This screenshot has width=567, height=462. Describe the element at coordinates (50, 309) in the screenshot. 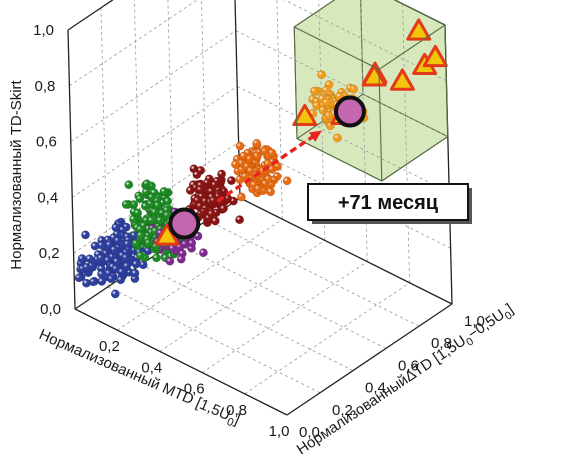

I see `z-tick-label: 0,0` at that location.